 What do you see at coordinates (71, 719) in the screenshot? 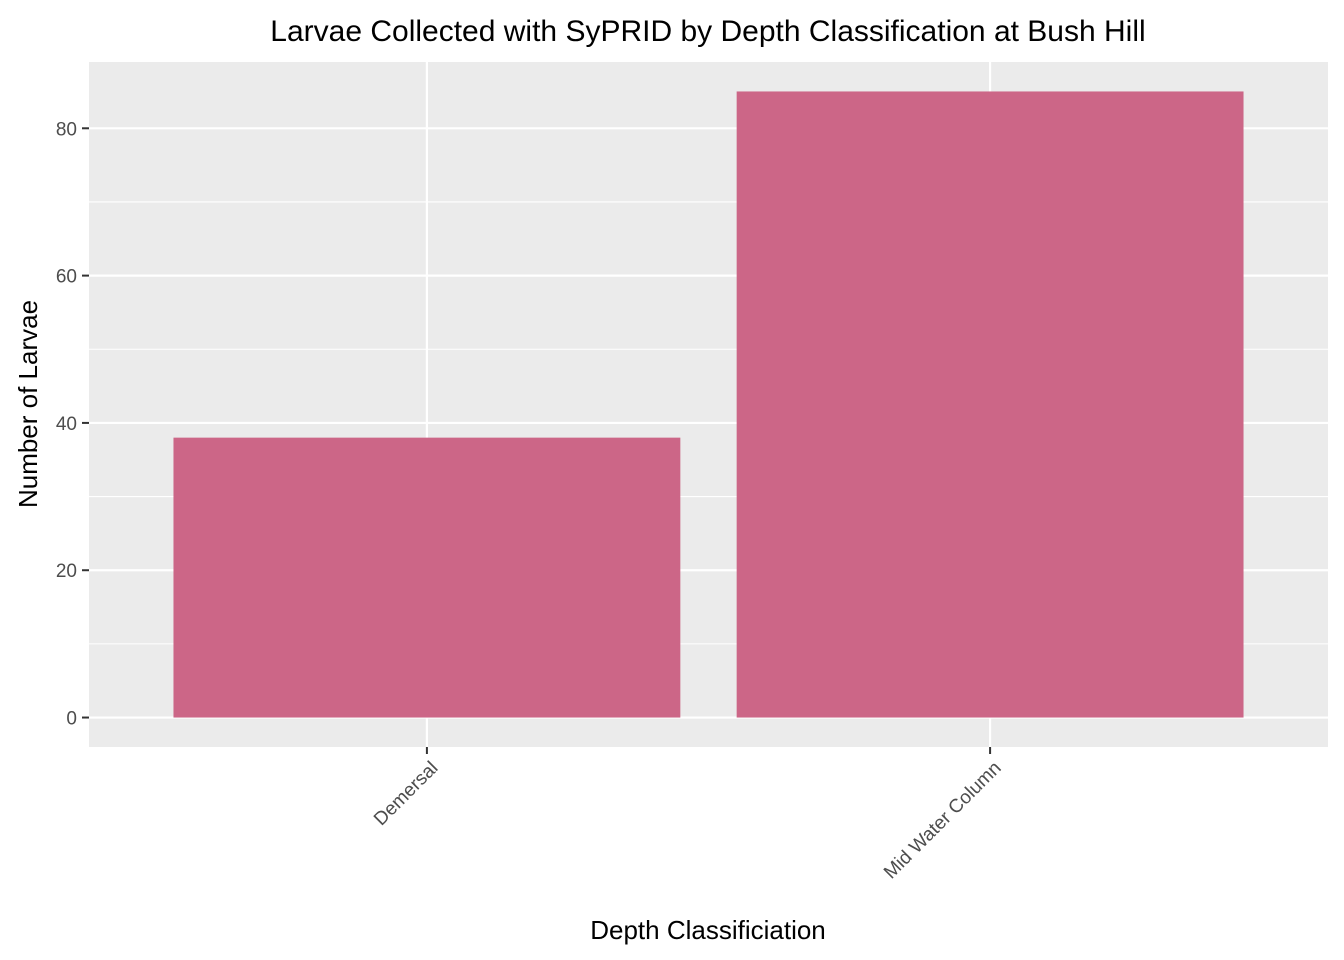
I see `y-tick-label: 0` at bounding box center [71, 719].